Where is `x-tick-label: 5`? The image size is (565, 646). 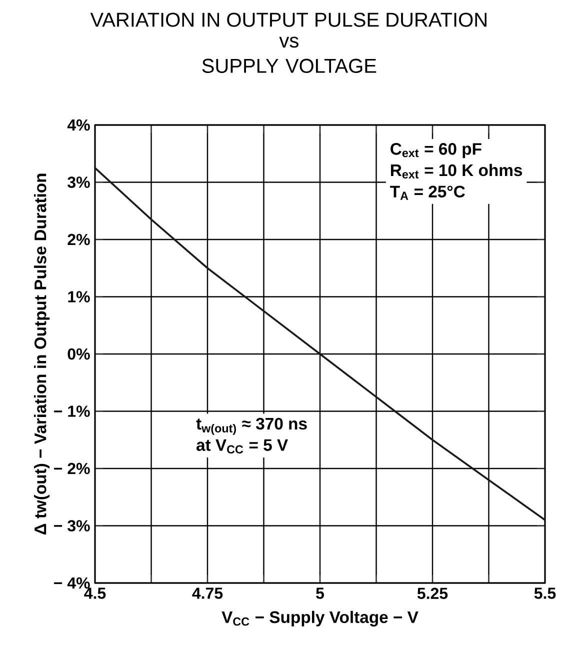 x-tick-label: 5 is located at coordinates (320, 593).